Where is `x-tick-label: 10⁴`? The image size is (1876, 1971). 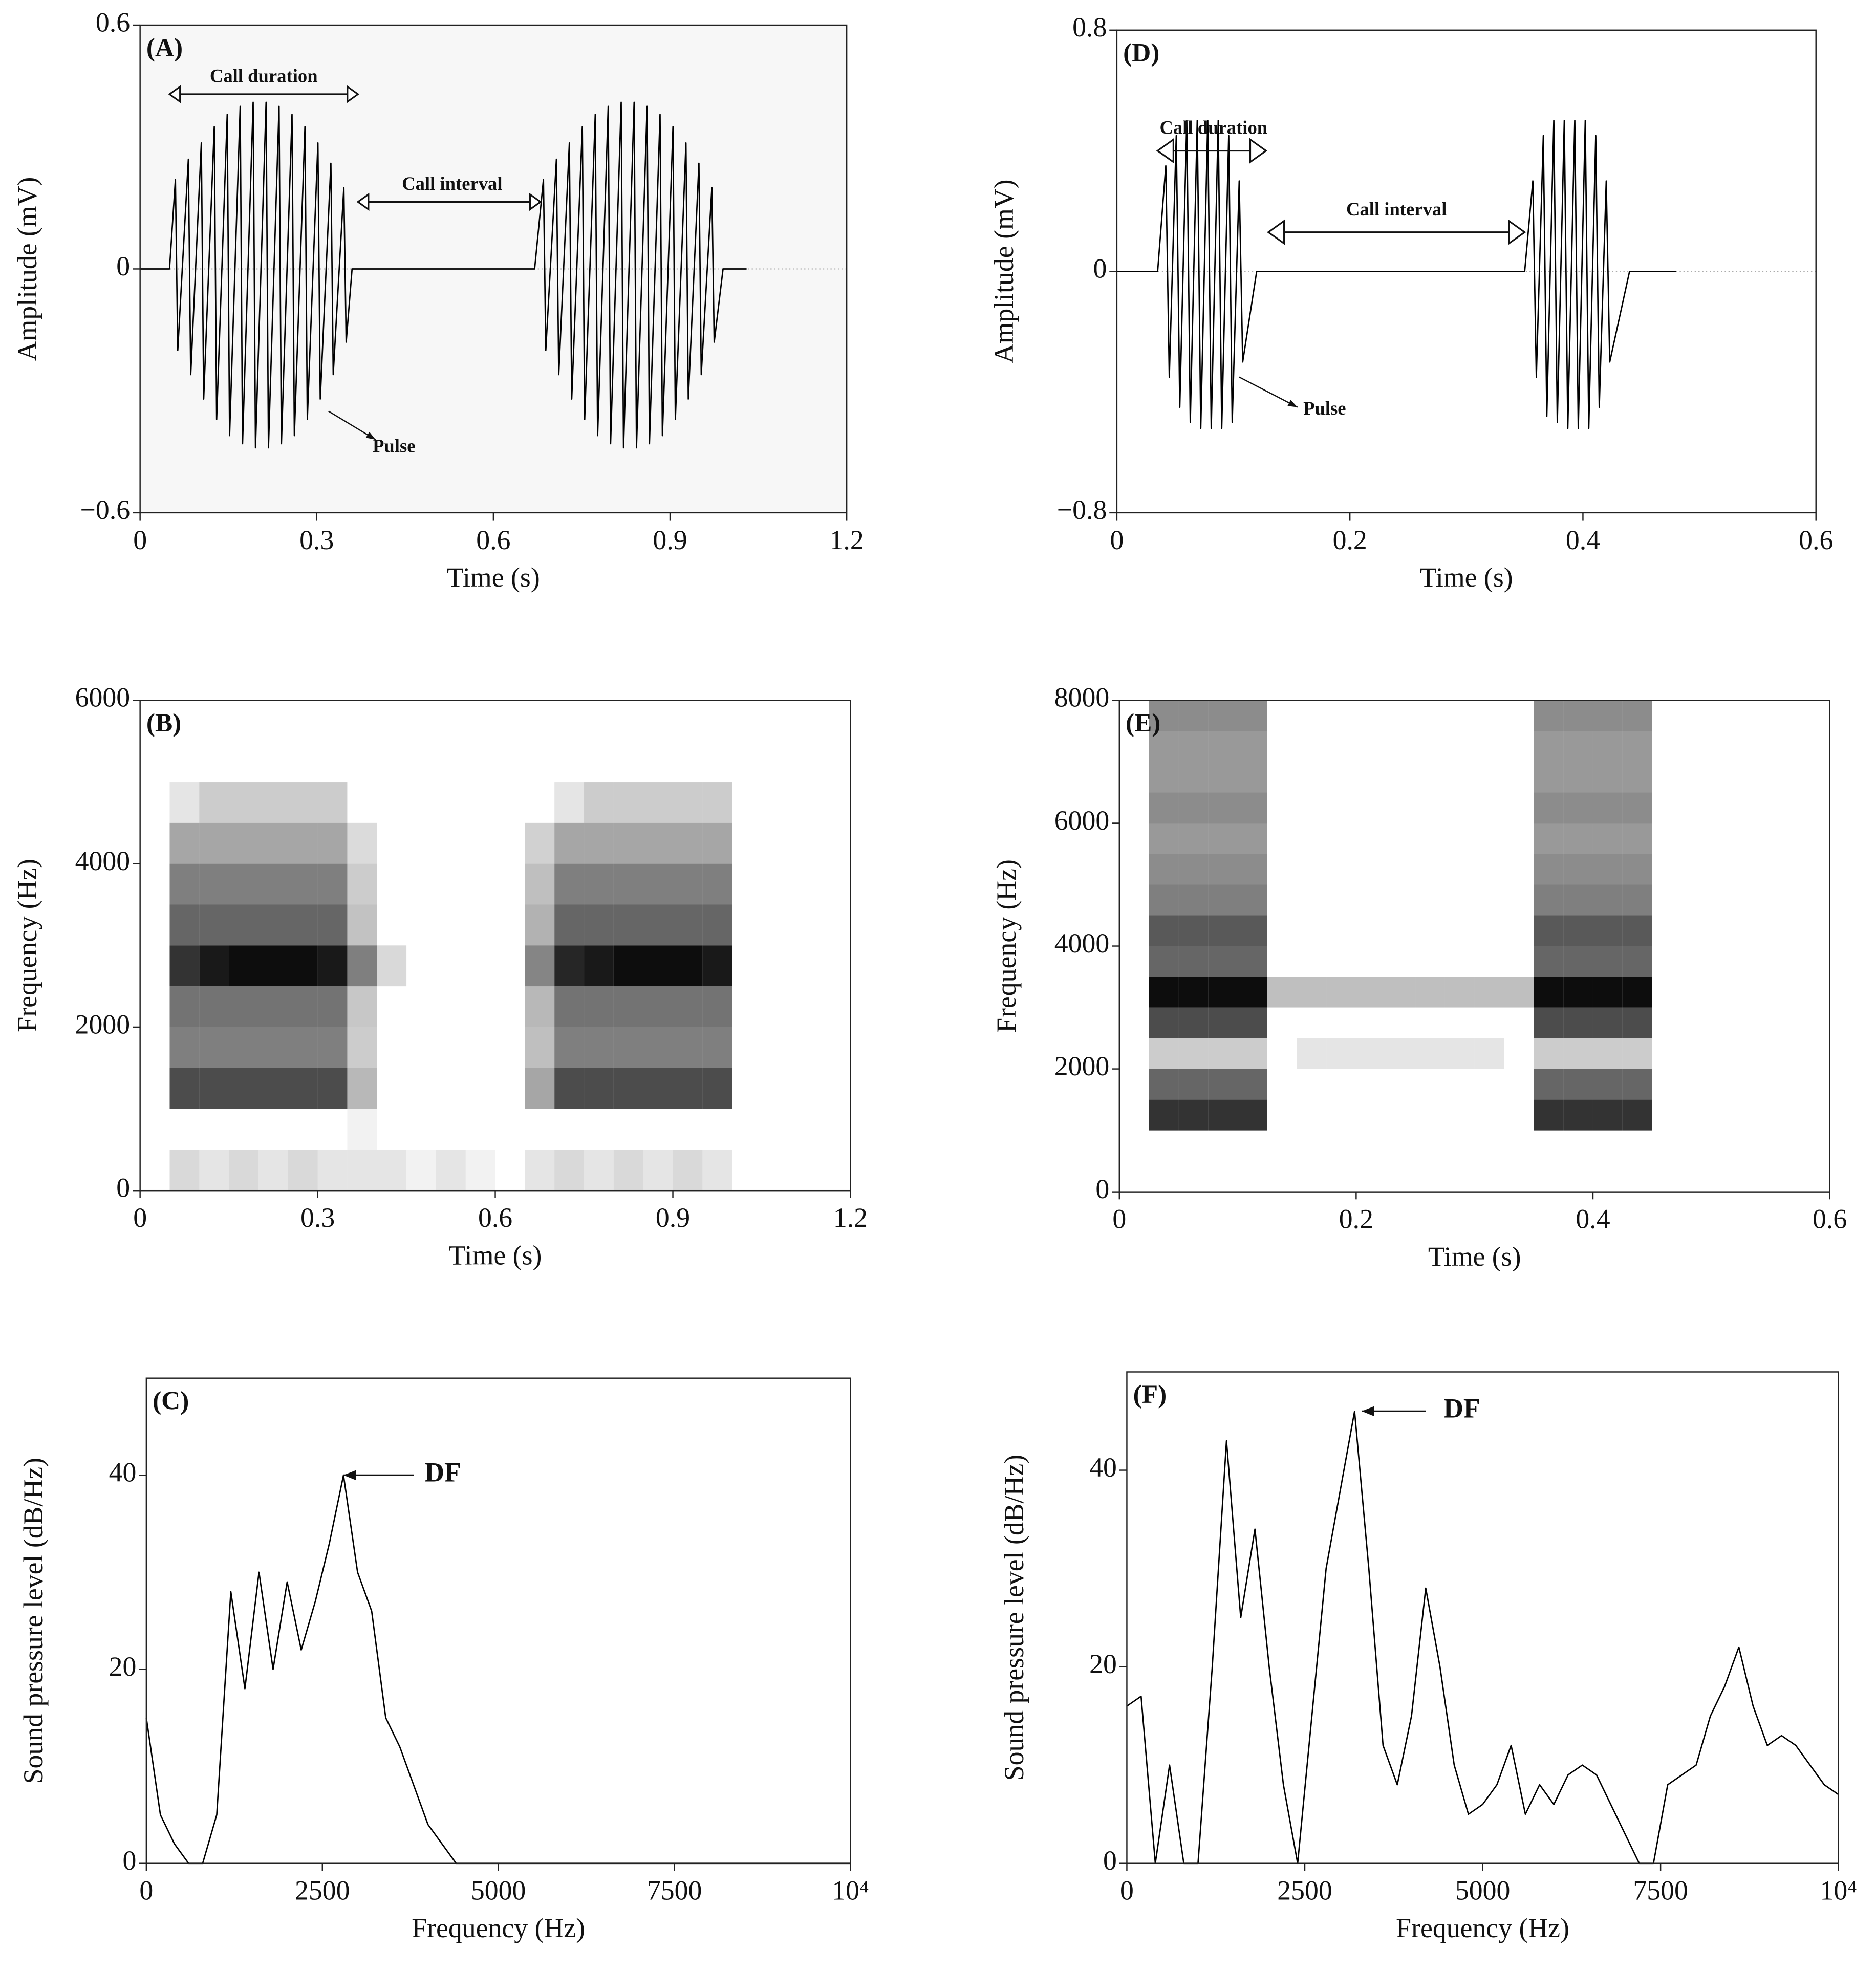
x-tick-label: 10⁴ is located at coordinates (1838, 1890).